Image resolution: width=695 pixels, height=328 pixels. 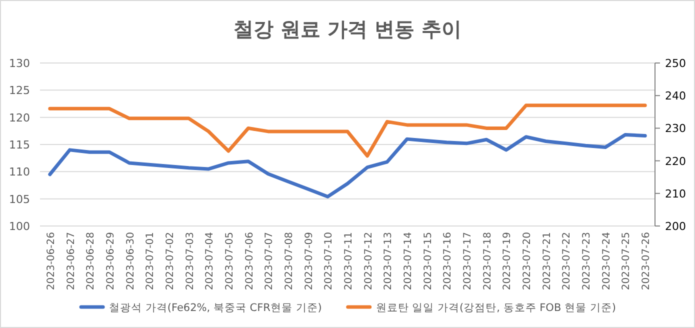 What do you see at coordinates (19, 63) in the screenshot?
I see `y-tick-label: 130` at bounding box center [19, 63].